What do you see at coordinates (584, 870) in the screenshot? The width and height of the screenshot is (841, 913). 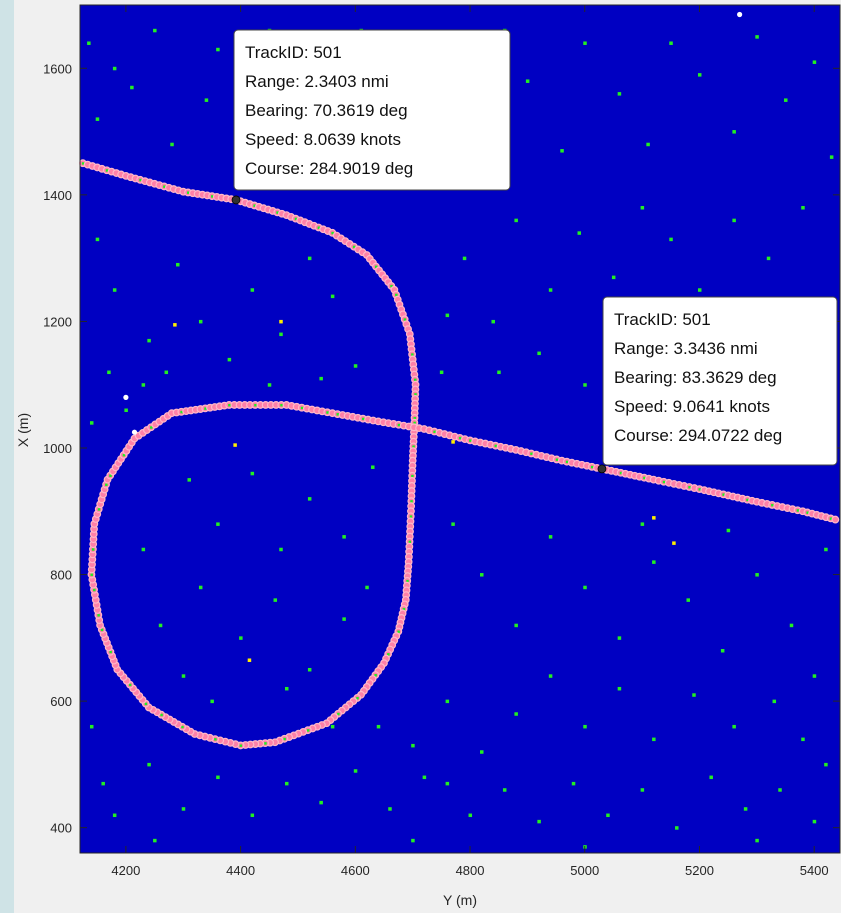 I see `x-tick-label: 5000` at bounding box center [584, 870].